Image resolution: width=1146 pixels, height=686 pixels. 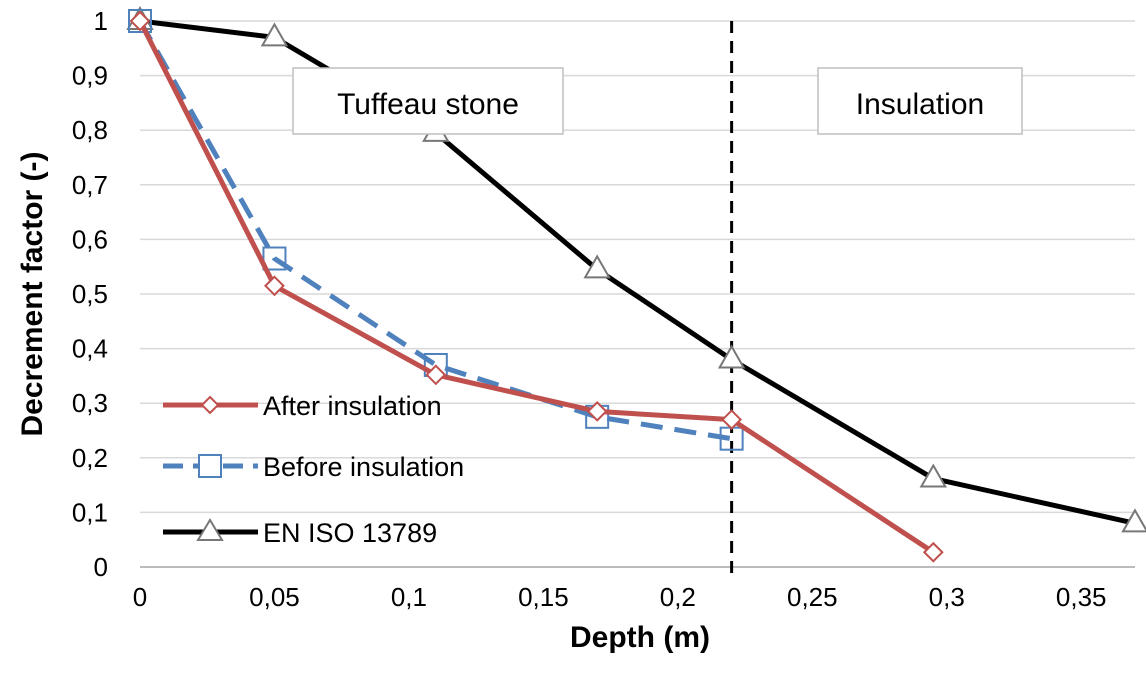 I want to click on x-axis-title: Depth (m), so click(x=640, y=637).